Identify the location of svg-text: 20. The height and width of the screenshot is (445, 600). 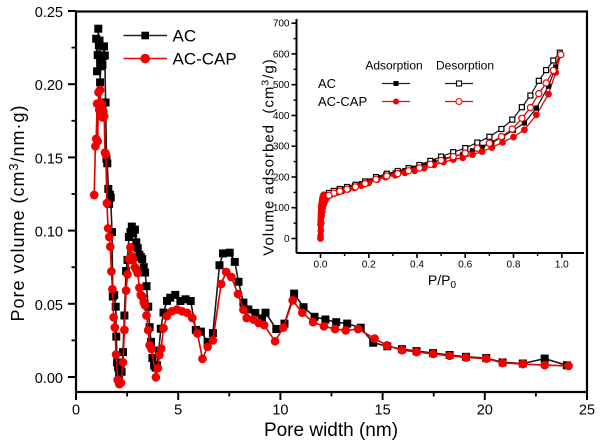
(485, 411).